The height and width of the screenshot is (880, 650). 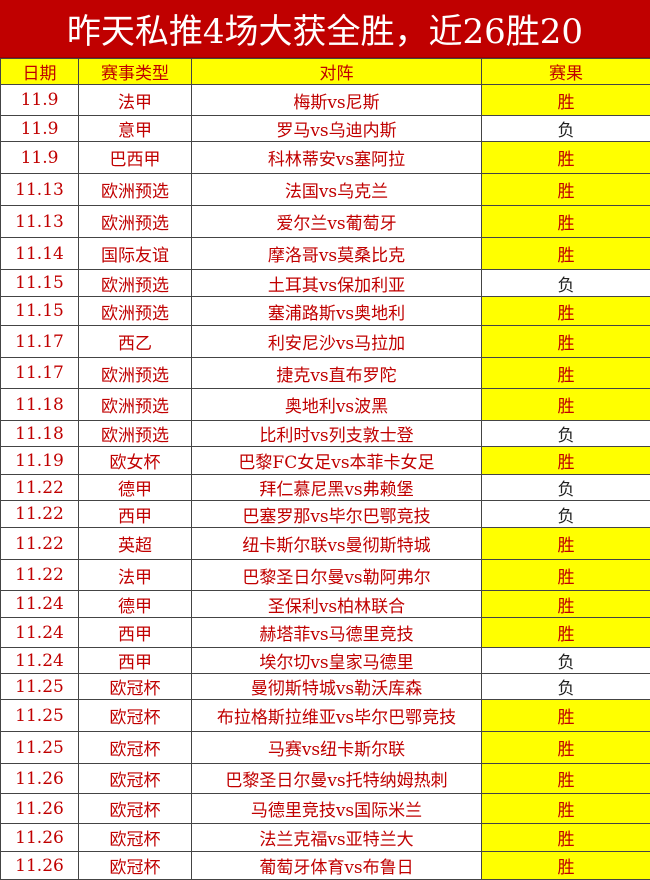 I want to click on cell-match: 纽卡斯尔联vs曼彻斯特城, so click(x=337, y=544).